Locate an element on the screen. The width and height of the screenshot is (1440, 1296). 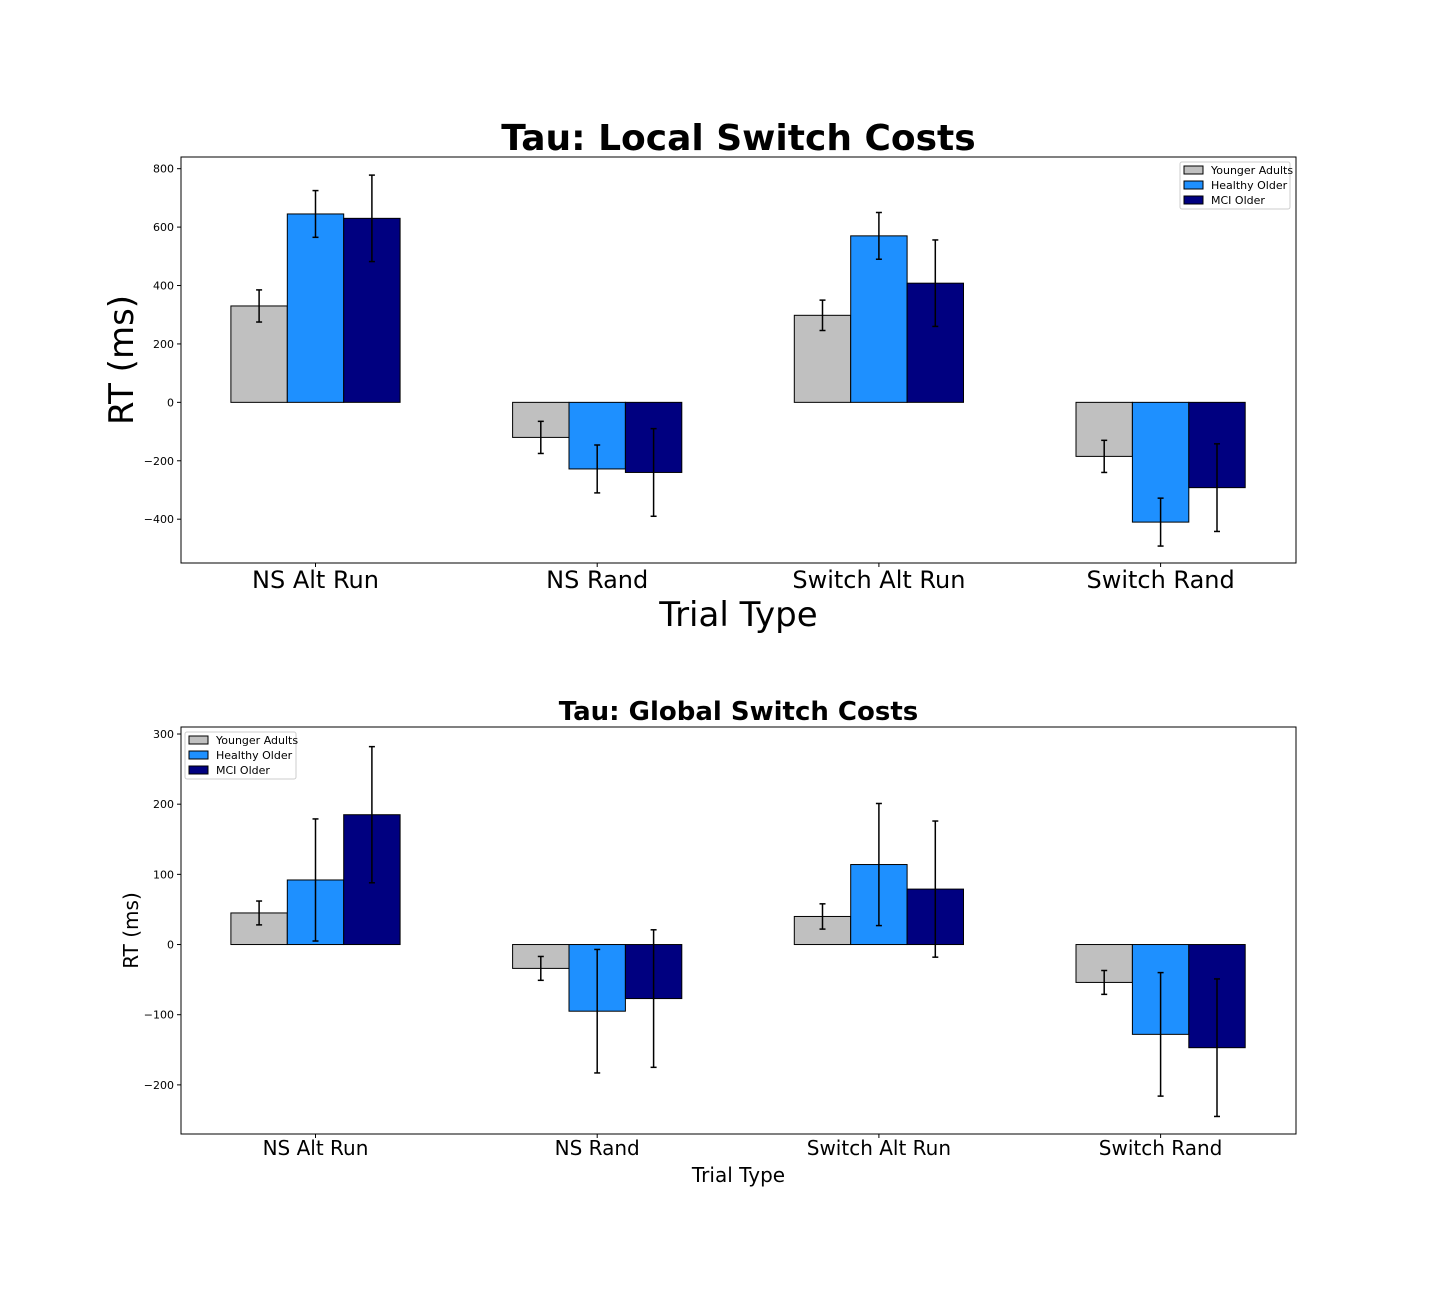
y-tick-label: 600 is located at coordinates (163, 227).